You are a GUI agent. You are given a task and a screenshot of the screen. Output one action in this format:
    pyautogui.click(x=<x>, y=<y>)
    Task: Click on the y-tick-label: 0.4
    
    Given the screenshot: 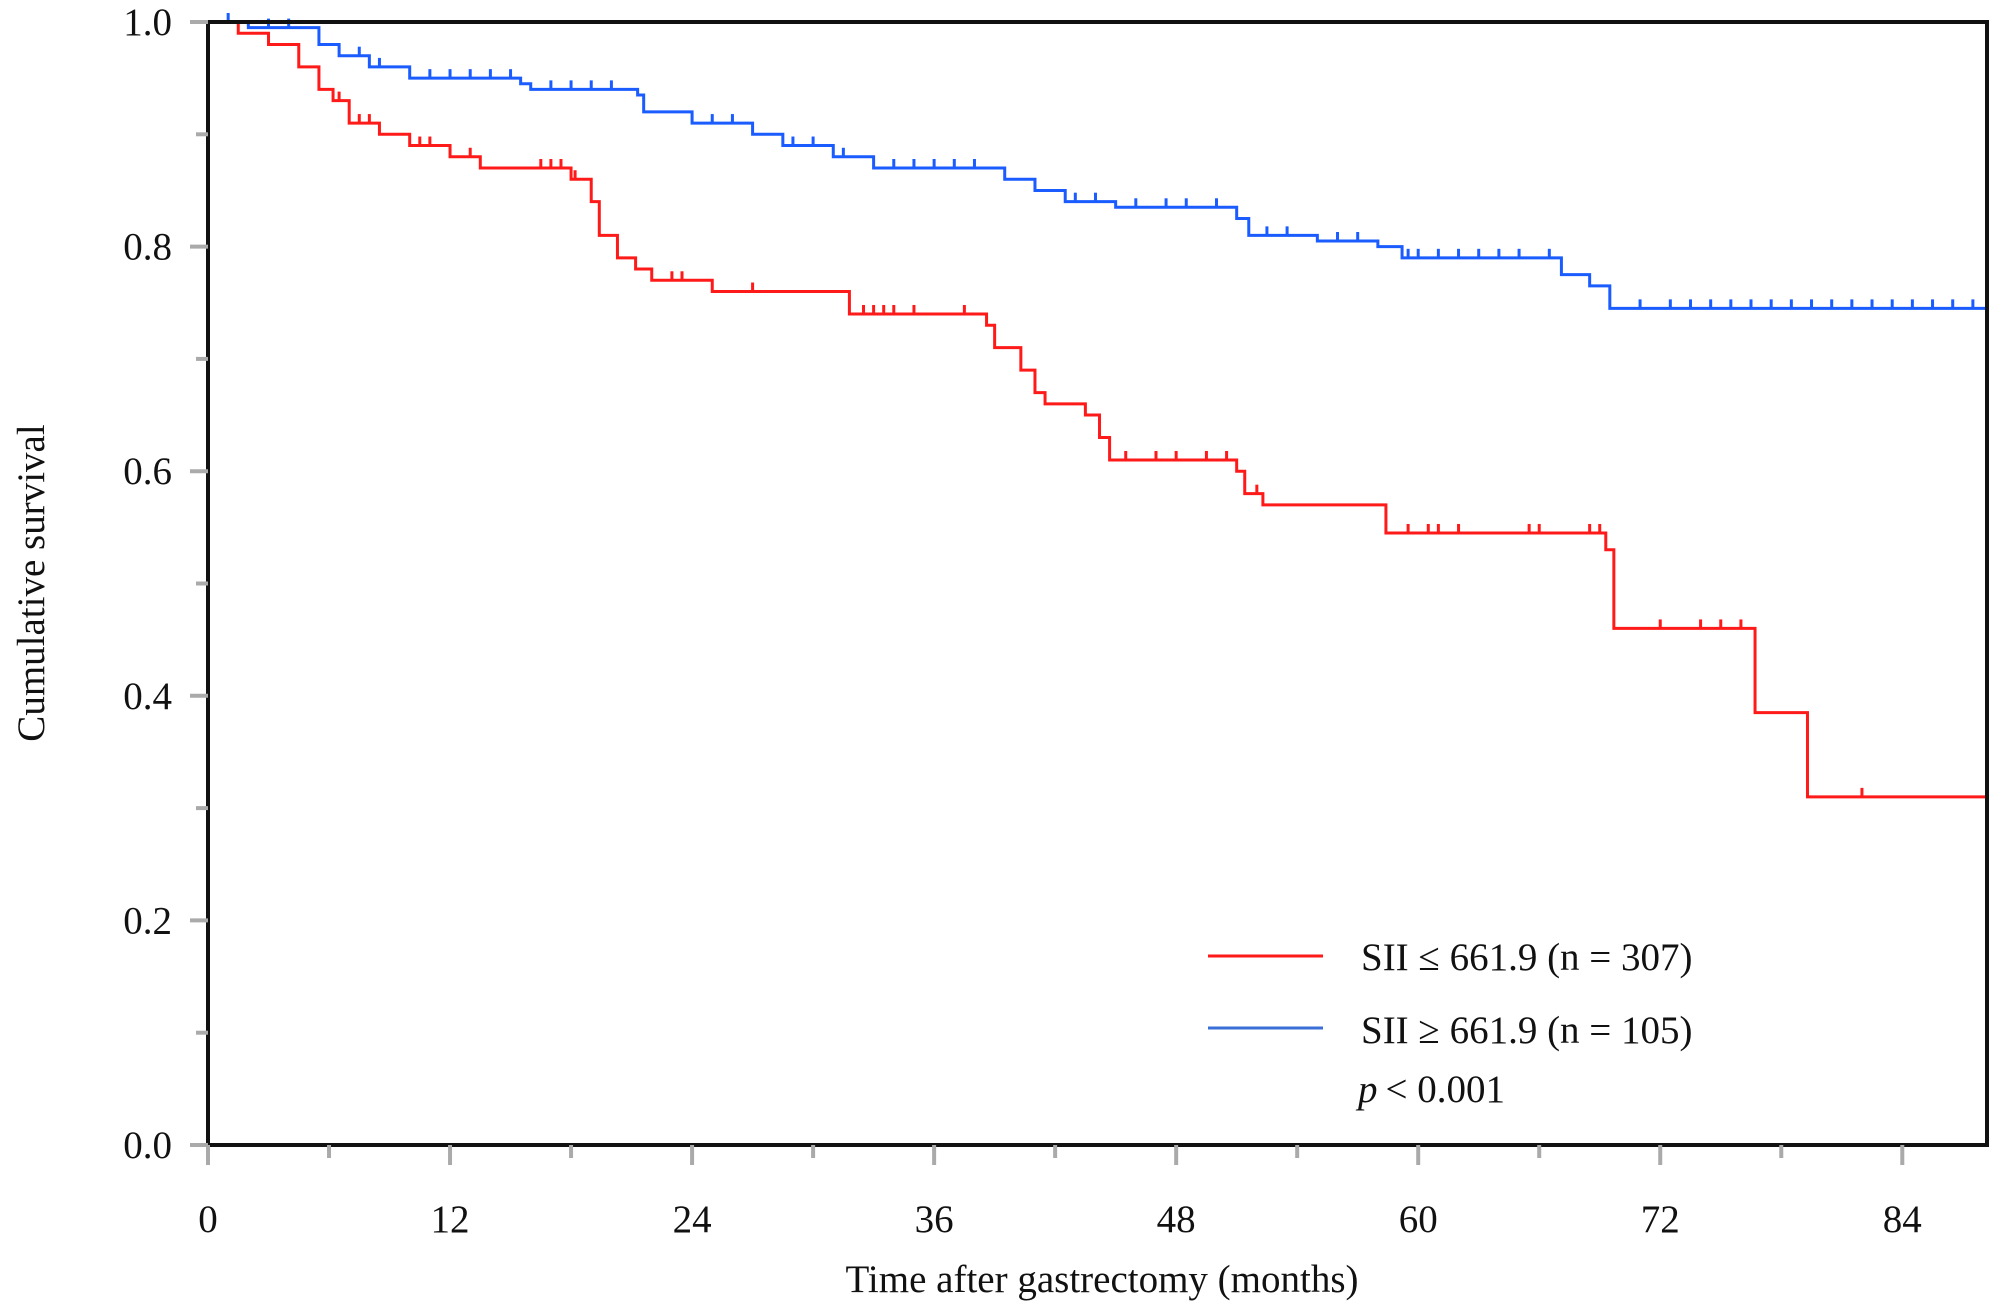 What is the action you would take?
    pyautogui.click(x=147, y=696)
    